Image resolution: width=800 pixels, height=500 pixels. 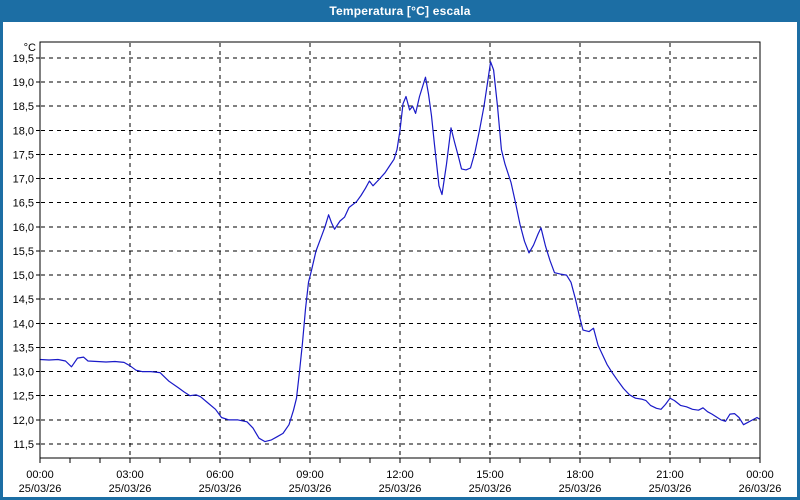 What do you see at coordinates (400, 475) in the screenshot?
I see `x-tick-time-label: 12:00` at bounding box center [400, 475].